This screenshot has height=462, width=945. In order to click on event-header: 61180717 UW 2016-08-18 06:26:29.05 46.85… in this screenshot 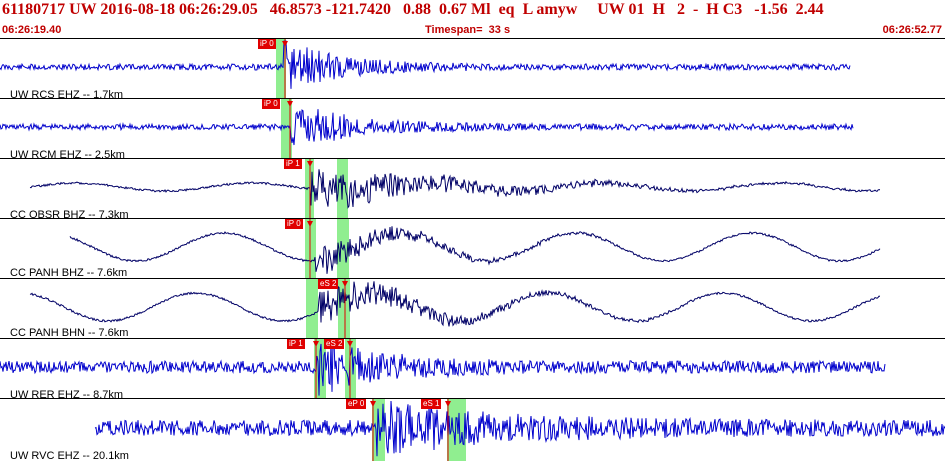, I will do `click(472, 19)`.